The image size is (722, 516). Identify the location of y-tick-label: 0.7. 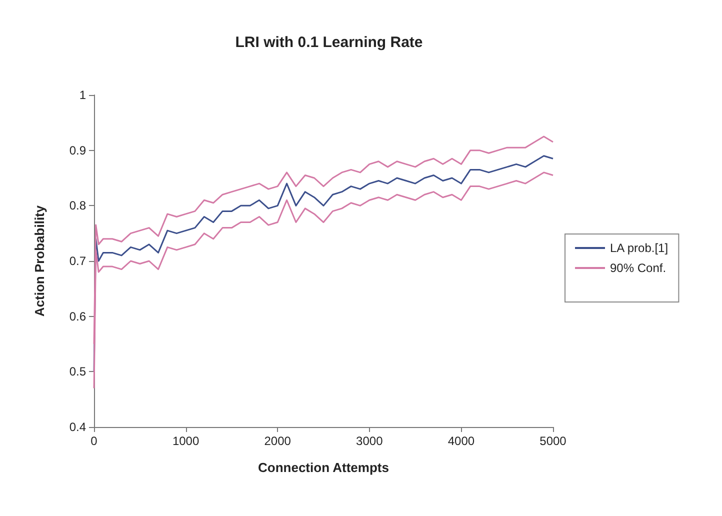
(77, 261).